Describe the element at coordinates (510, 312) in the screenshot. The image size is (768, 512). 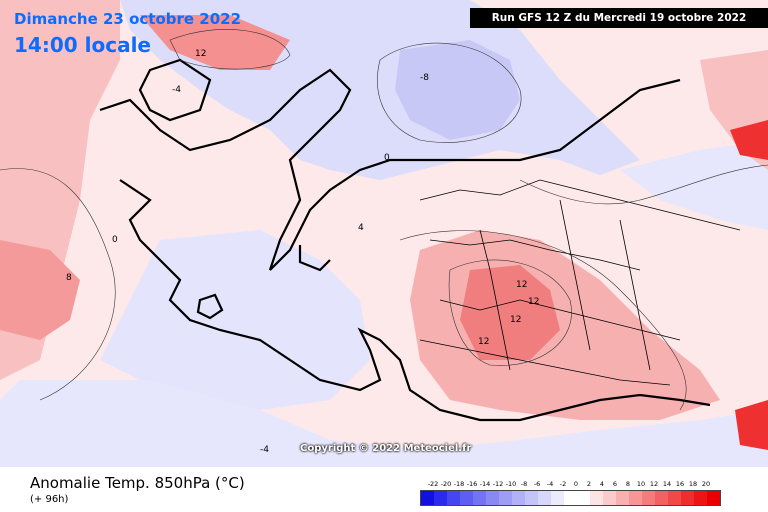
I see `warm-anomaly-region-alps-core` at that location.